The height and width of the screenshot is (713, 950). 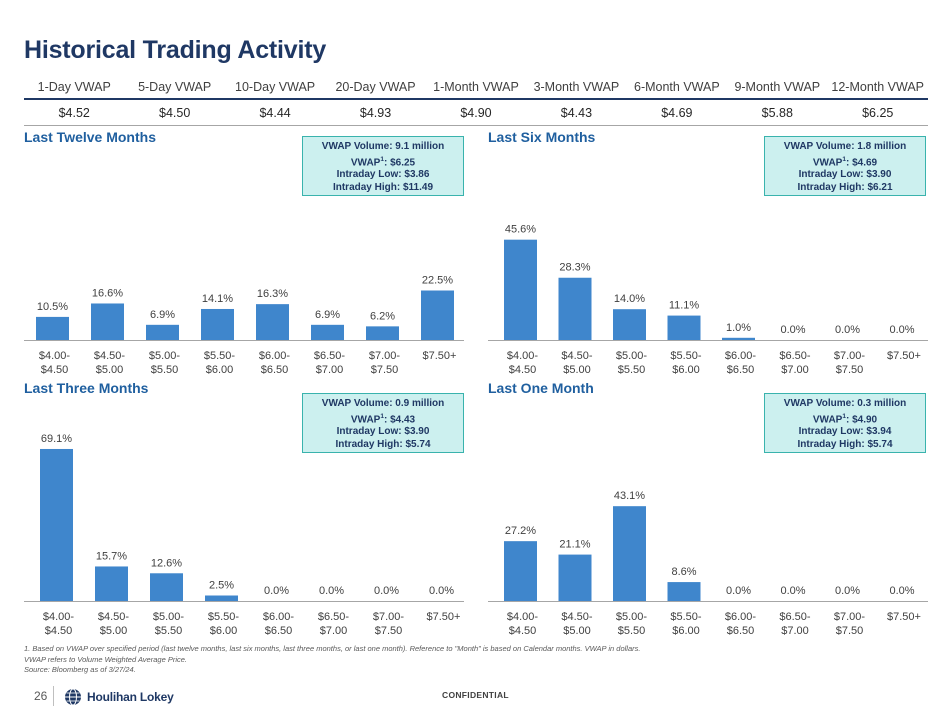 I want to click on tick-label: $4.00-, so click(x=59, y=617).